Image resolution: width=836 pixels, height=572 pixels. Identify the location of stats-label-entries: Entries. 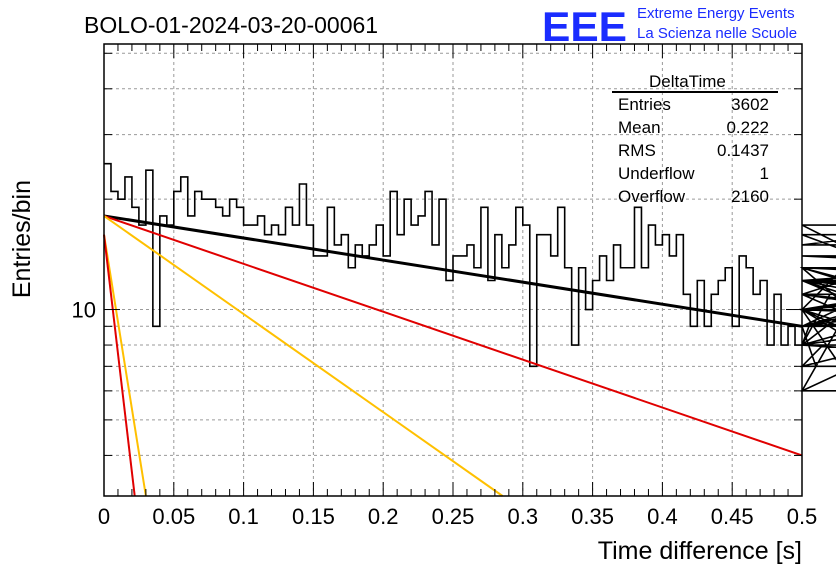
(644, 104).